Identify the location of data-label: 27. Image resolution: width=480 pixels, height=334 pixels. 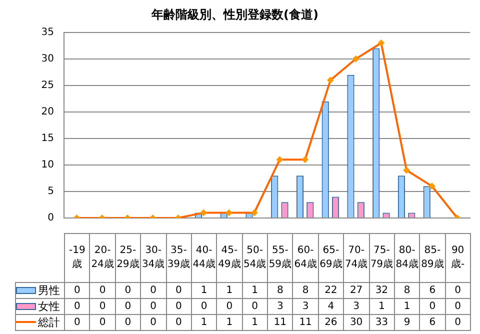
(356, 290).